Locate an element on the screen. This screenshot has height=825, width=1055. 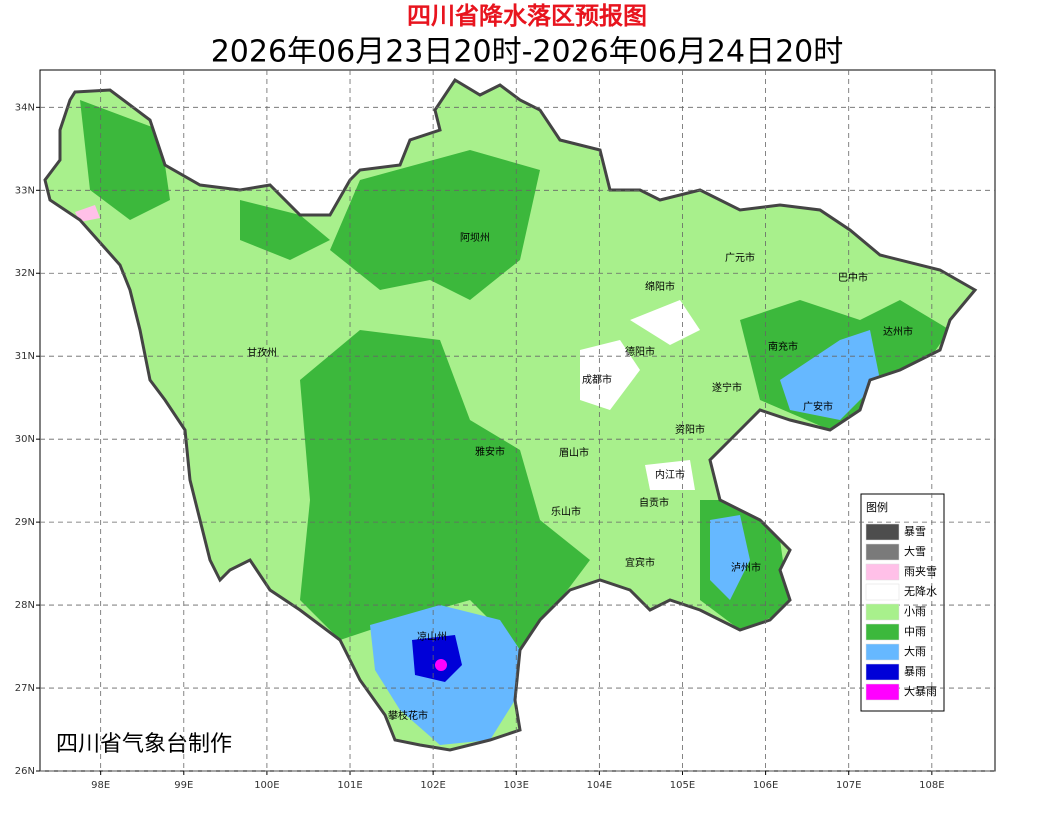
city-label: 甘孜州 is located at coordinates (262, 352).